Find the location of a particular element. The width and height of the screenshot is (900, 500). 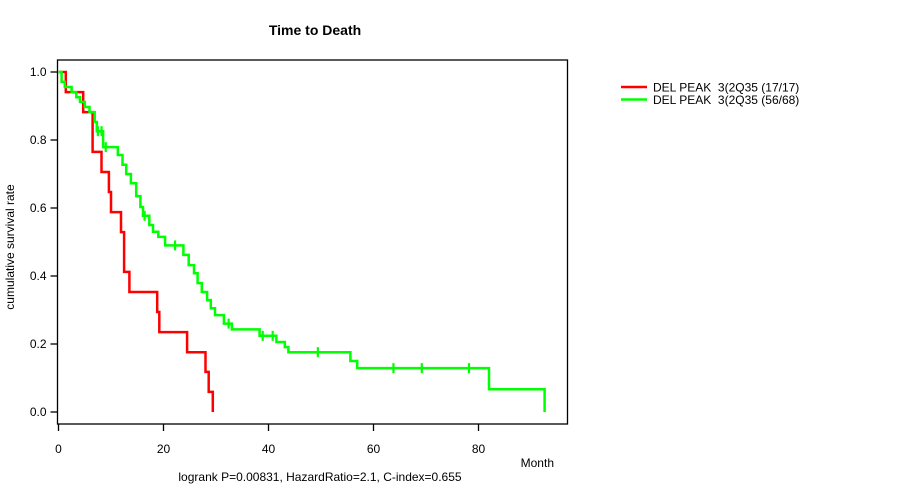

x-tick-label: 60 is located at coordinates (374, 449).